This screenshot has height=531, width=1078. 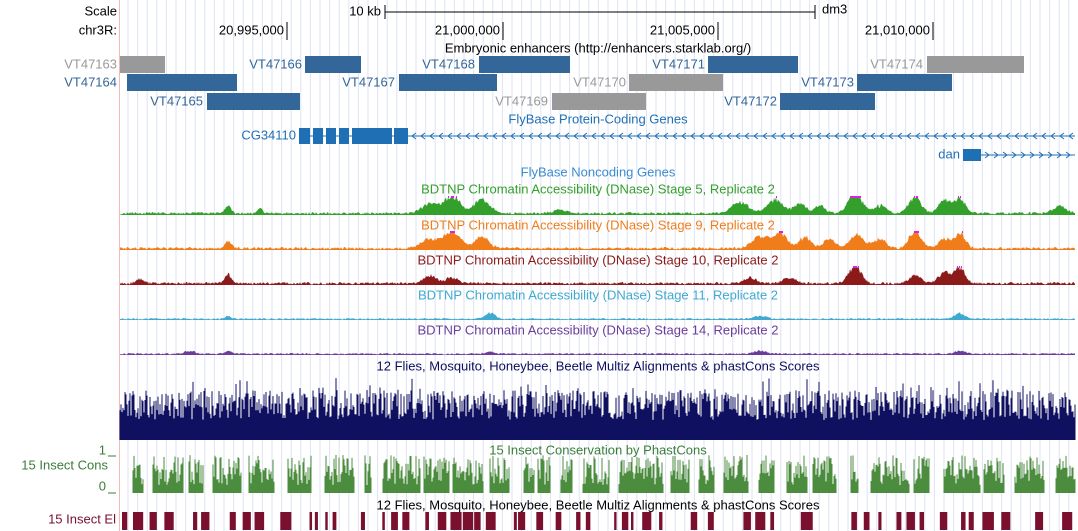 What do you see at coordinates (102, 449) in the screenshot?
I see `axis-label: 1` at bounding box center [102, 449].